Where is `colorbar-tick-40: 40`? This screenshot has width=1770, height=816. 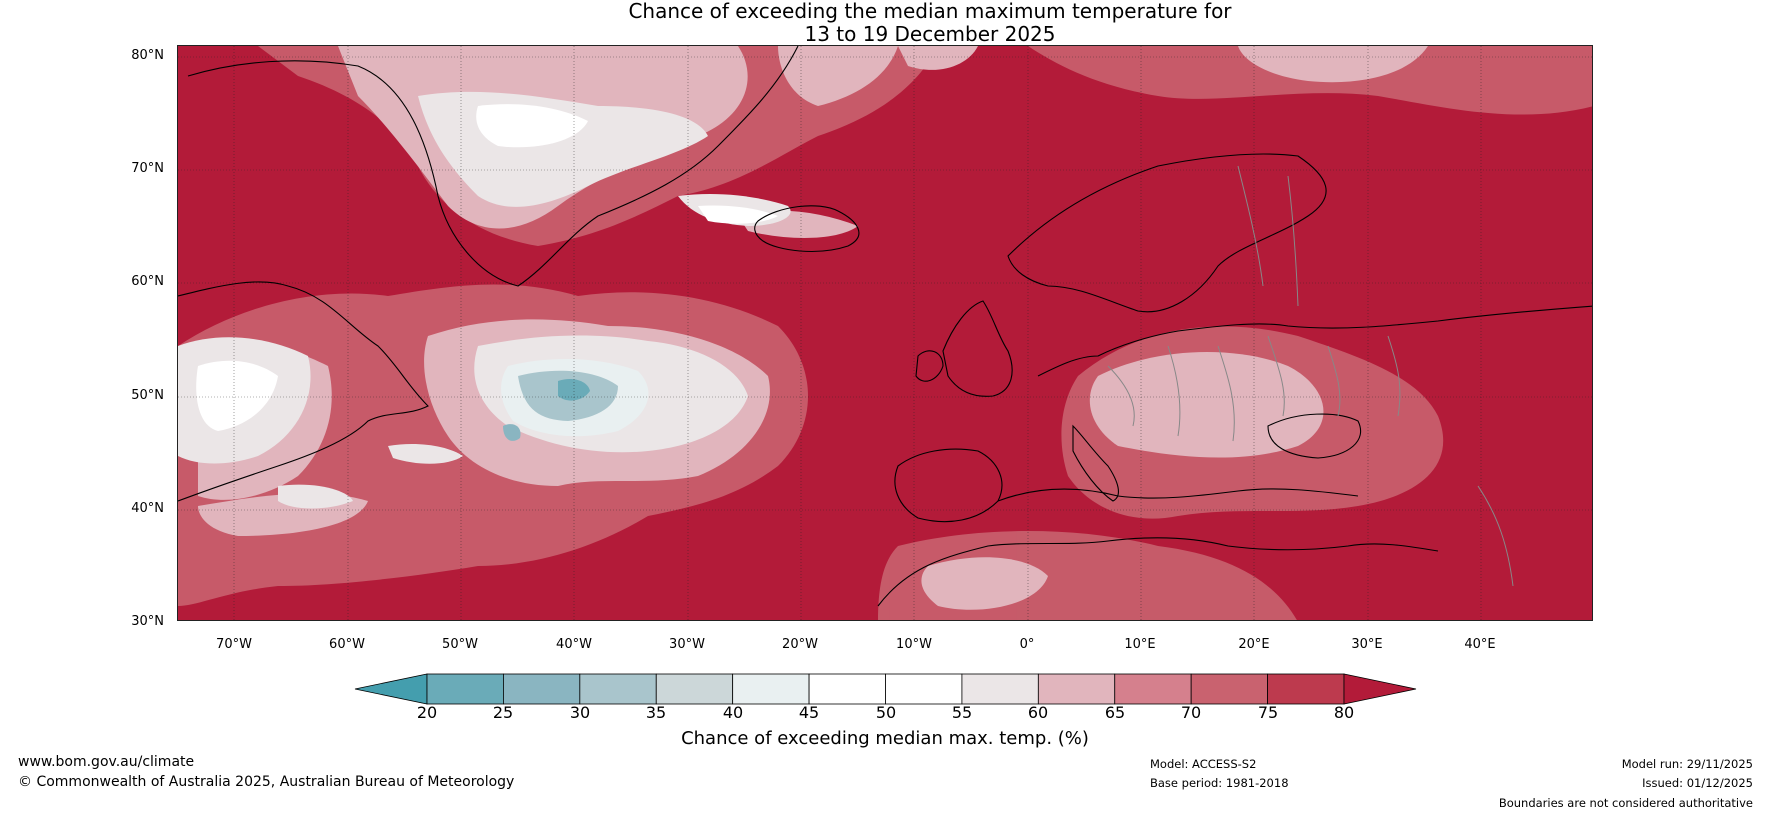
colorbar-tick-40: 40 is located at coordinates (733, 712).